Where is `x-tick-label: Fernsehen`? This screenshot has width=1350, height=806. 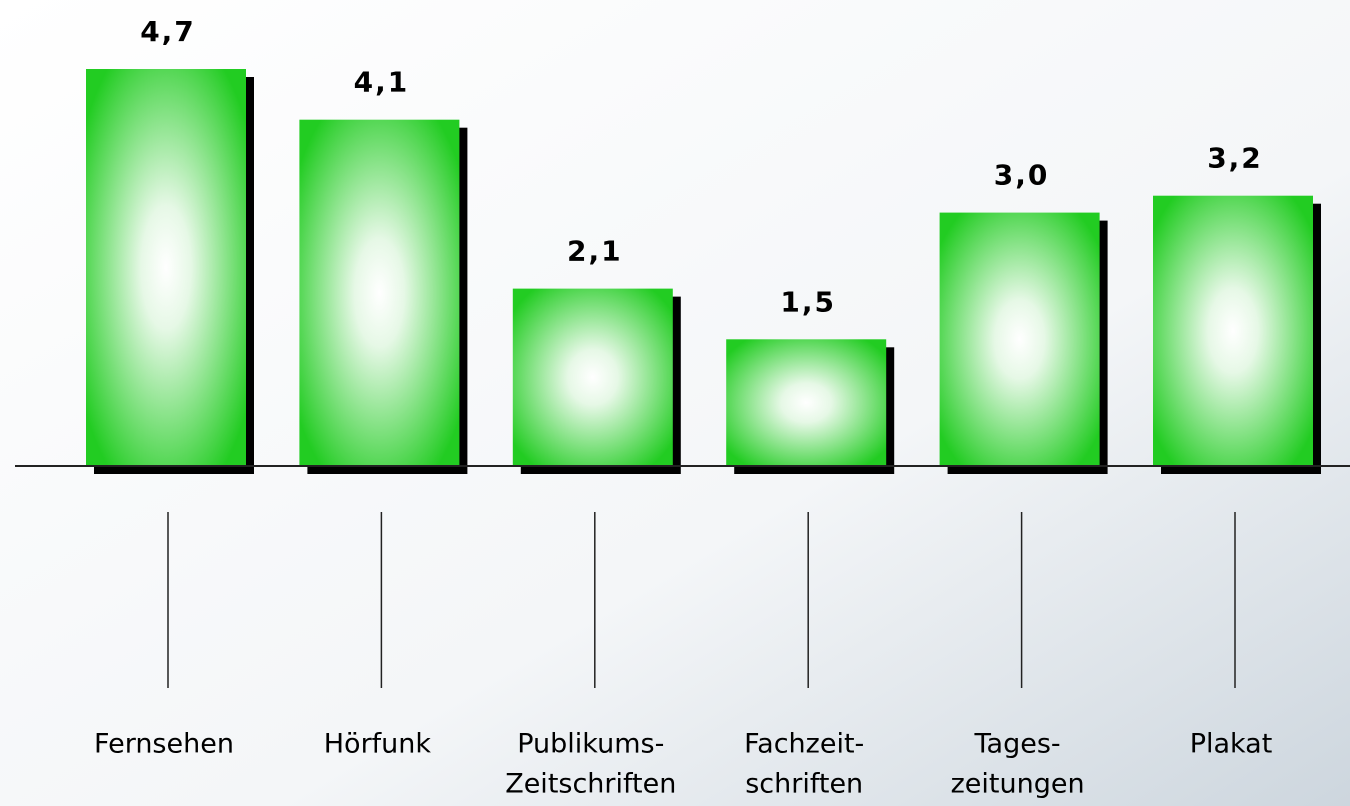 x-tick-label: Fernsehen is located at coordinates (164, 744).